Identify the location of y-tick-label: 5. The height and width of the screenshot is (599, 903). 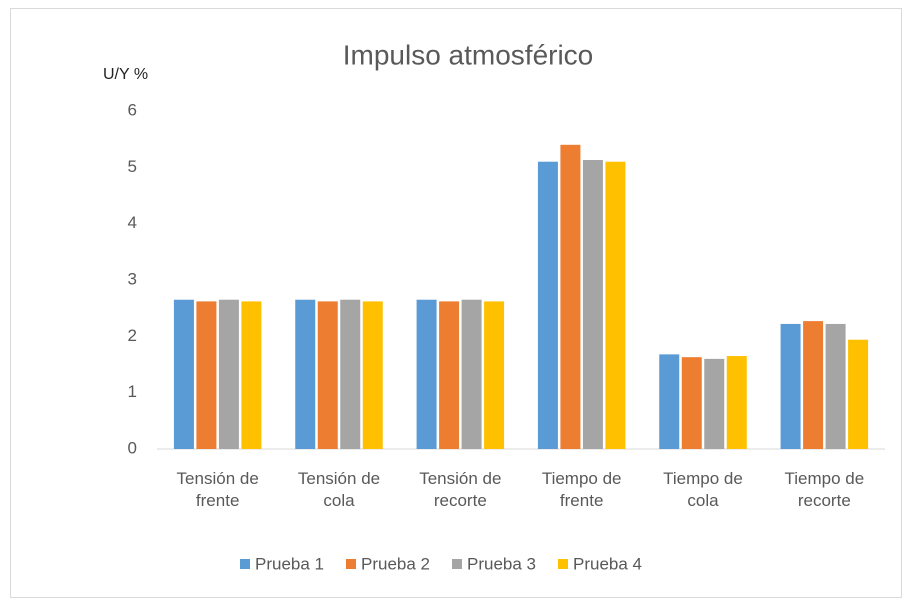
(132, 166).